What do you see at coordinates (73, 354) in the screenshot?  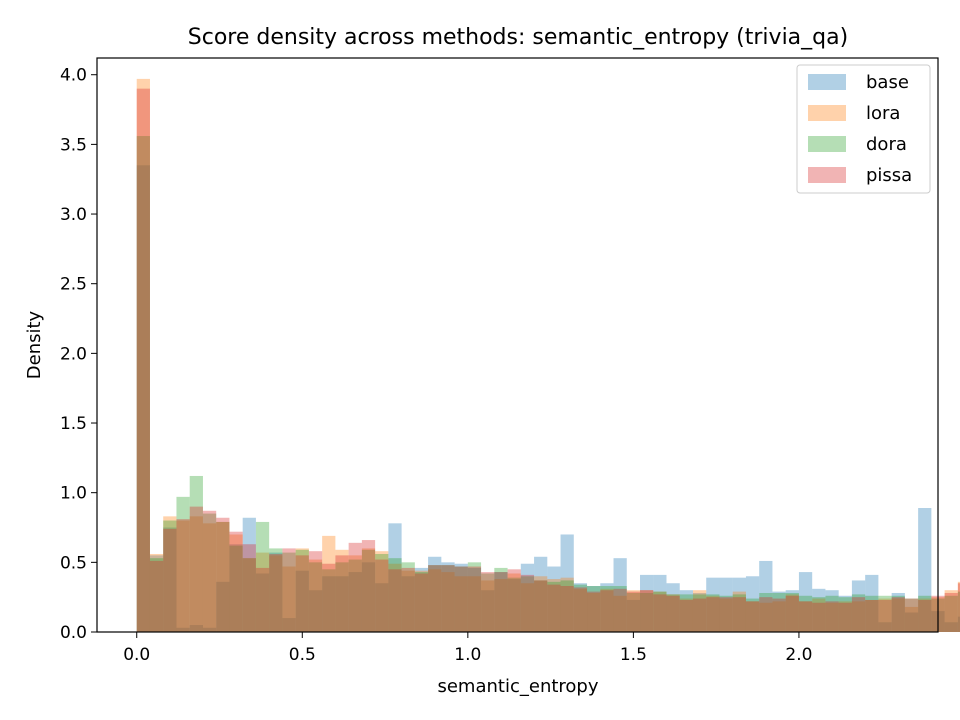 I see `y-tick-label: 2.0` at bounding box center [73, 354].